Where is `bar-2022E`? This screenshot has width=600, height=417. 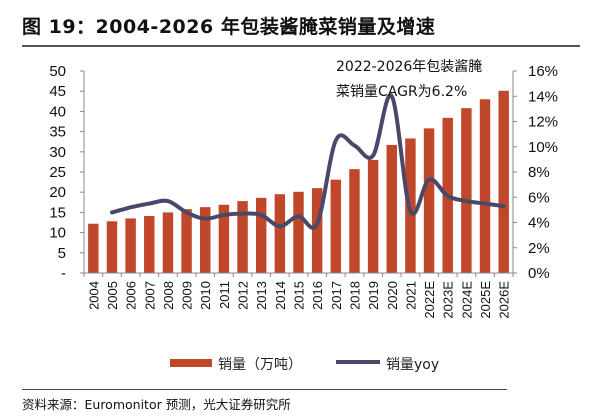
bar-2022E is located at coordinates (429, 200).